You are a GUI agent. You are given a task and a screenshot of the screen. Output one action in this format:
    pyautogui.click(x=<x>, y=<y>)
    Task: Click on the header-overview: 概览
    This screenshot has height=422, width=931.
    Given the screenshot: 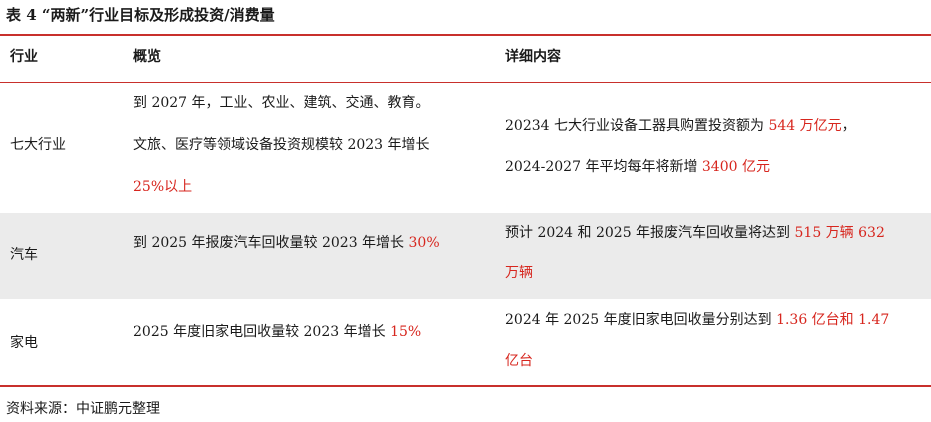 What is the action you would take?
    pyautogui.click(x=147, y=57)
    